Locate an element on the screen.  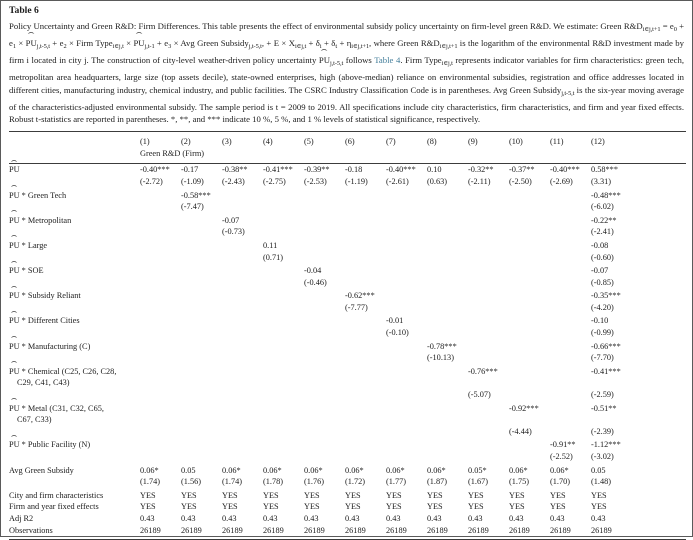
caption-text: 1 is located at coordinates (14, 46).